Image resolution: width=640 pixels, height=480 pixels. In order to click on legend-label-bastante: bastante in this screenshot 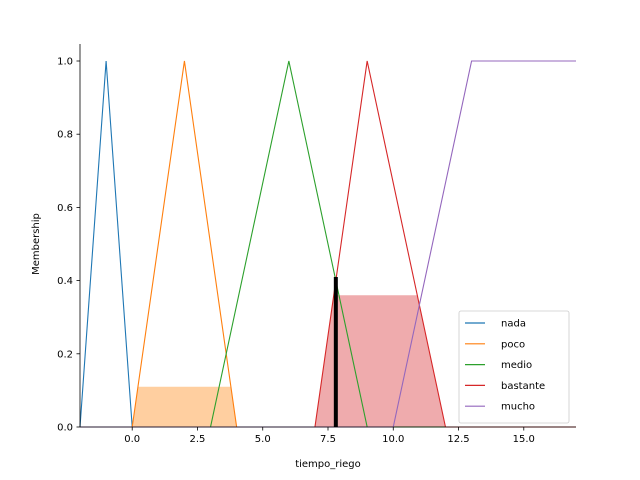, I will do `click(523, 386)`.